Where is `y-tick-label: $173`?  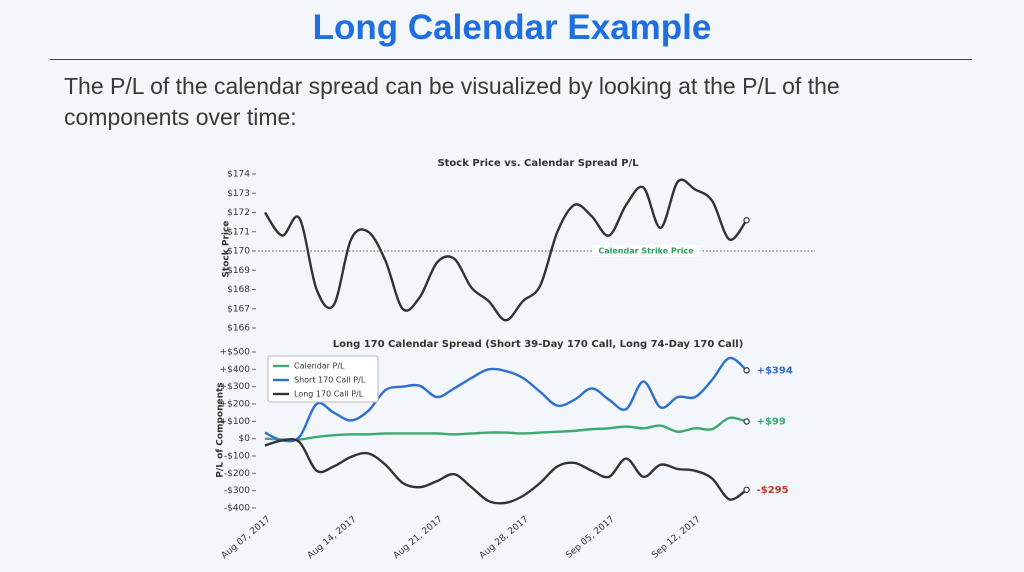 y-tick-label: $173 is located at coordinates (238, 194).